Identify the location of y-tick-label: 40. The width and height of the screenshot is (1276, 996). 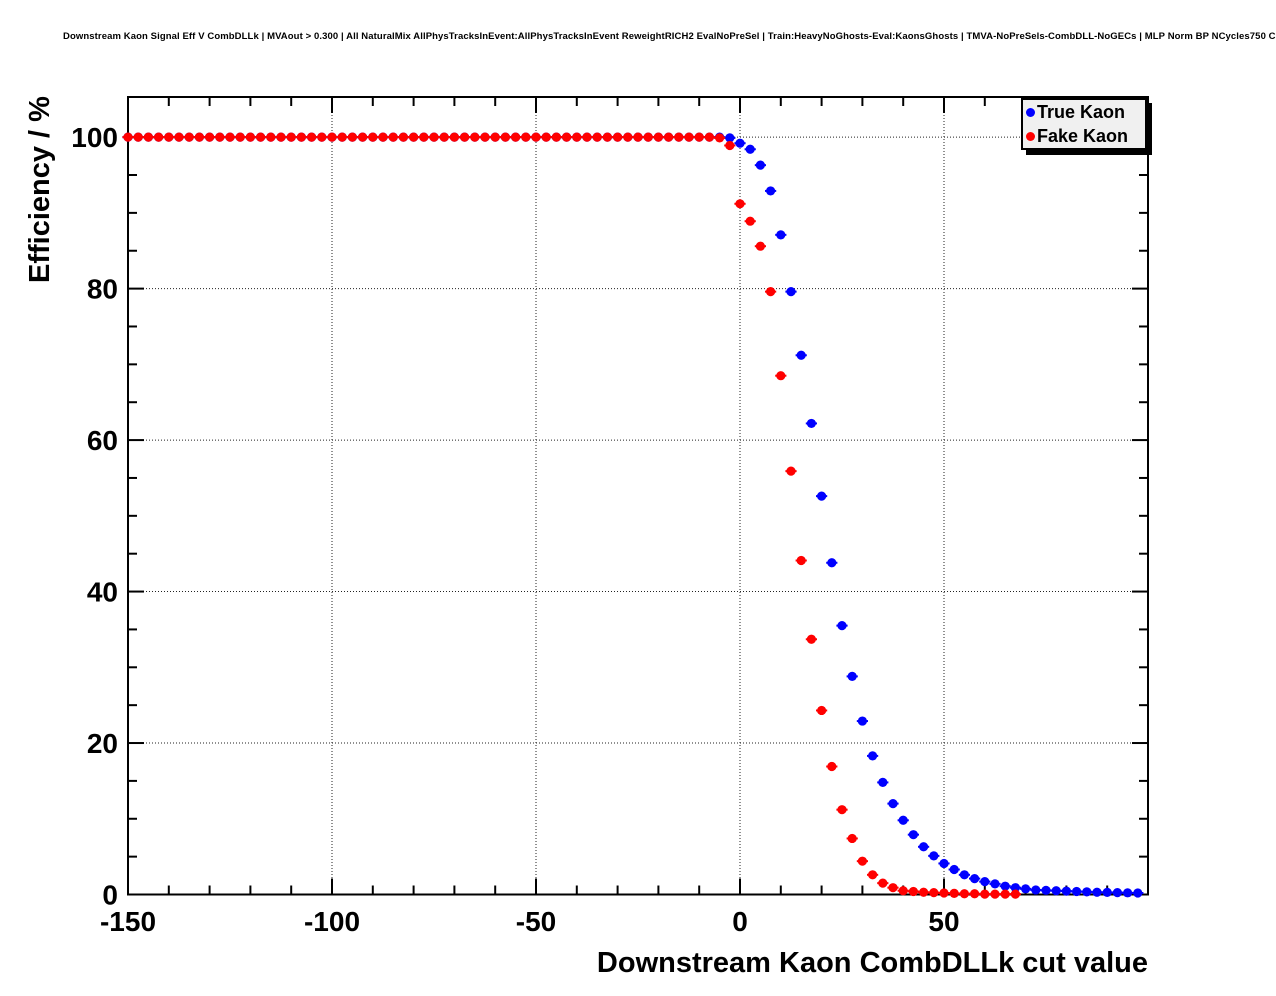
(102, 591).